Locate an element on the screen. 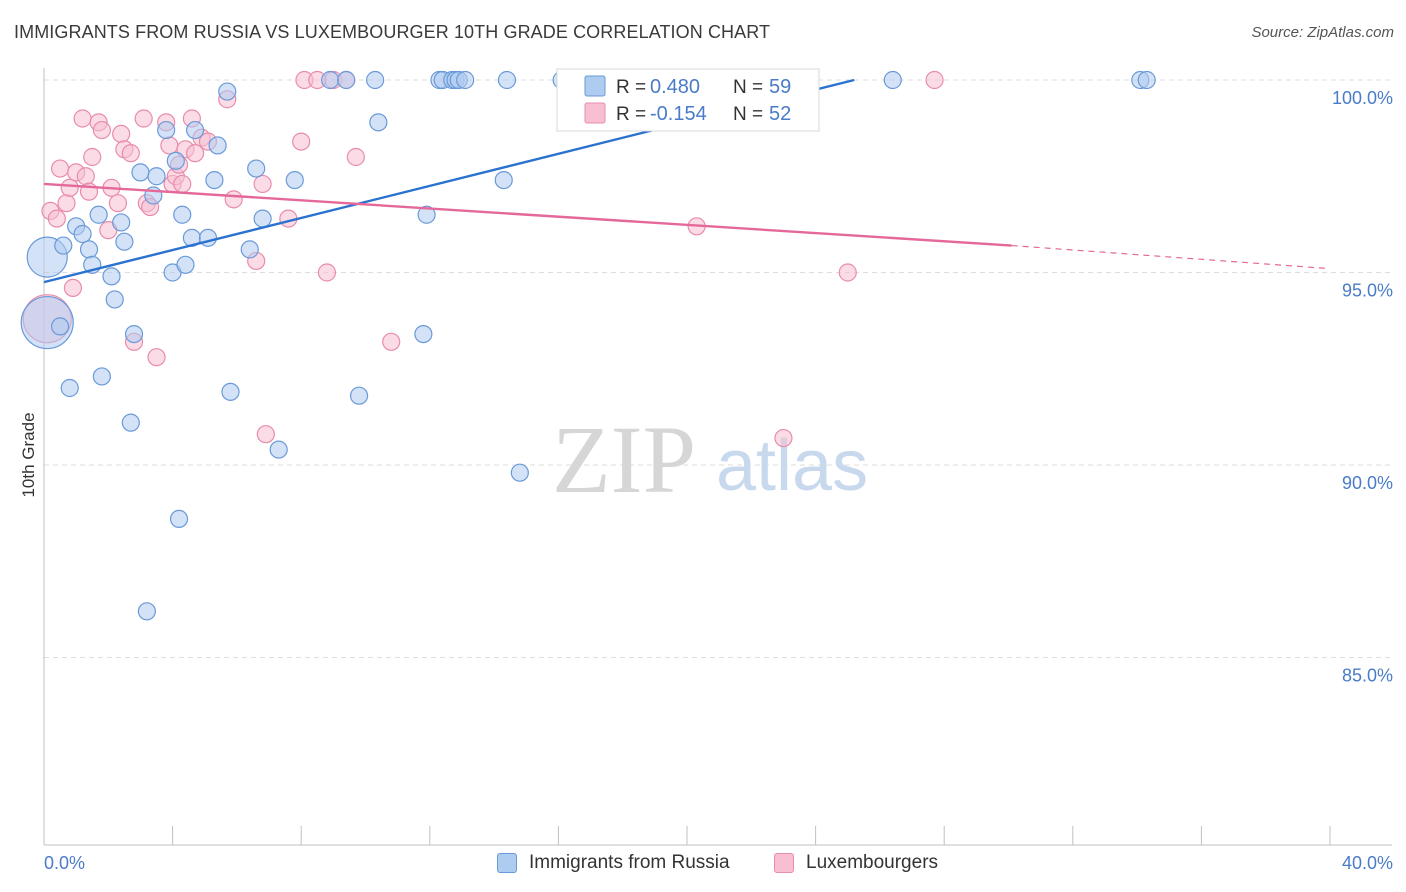 Image resolution: width=1406 pixels, height=892 pixels. source-label: Source: ZipAtlas.com is located at coordinates (1322, 32).